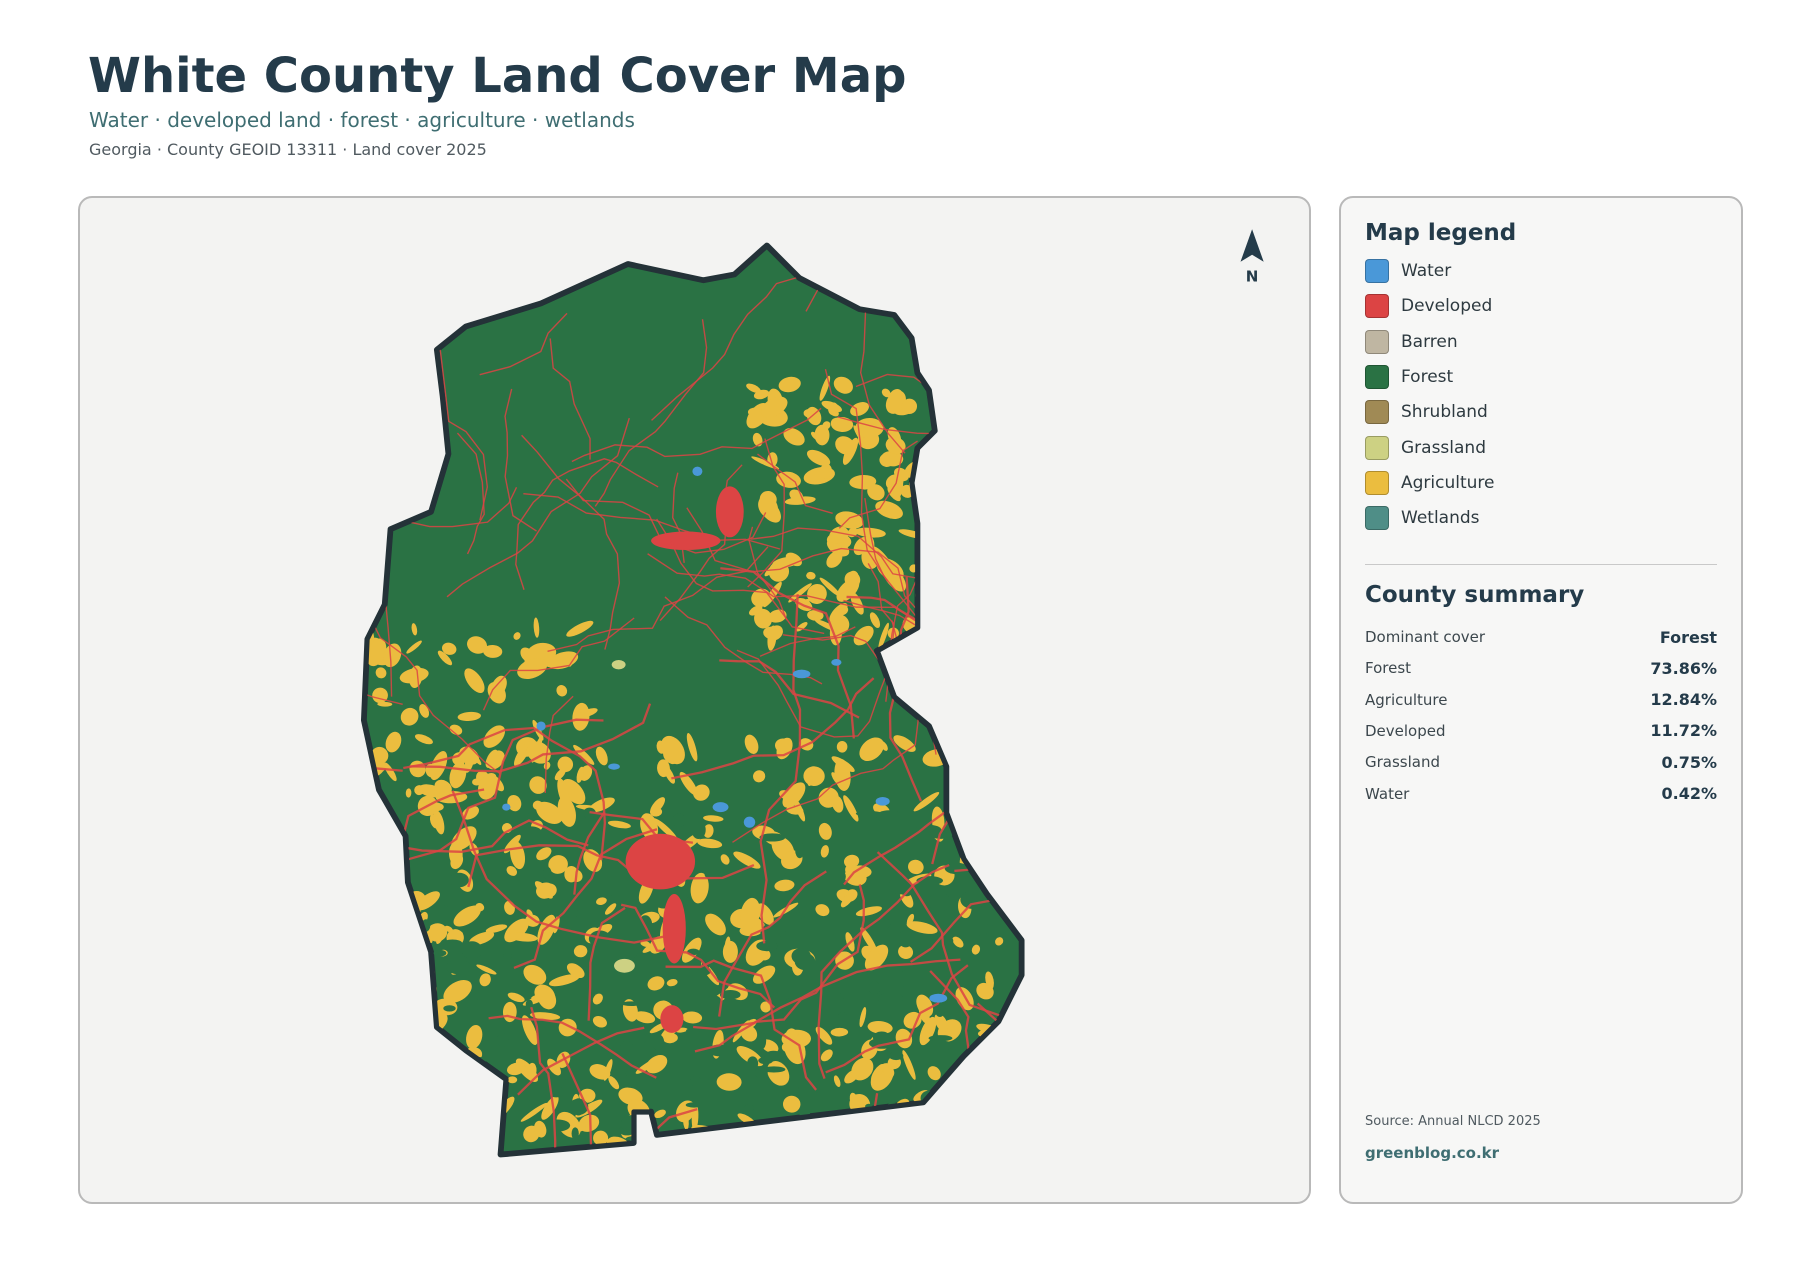  What do you see at coordinates (1432, 1153) in the screenshot?
I see `link: greenblog.co.kr` at bounding box center [1432, 1153].